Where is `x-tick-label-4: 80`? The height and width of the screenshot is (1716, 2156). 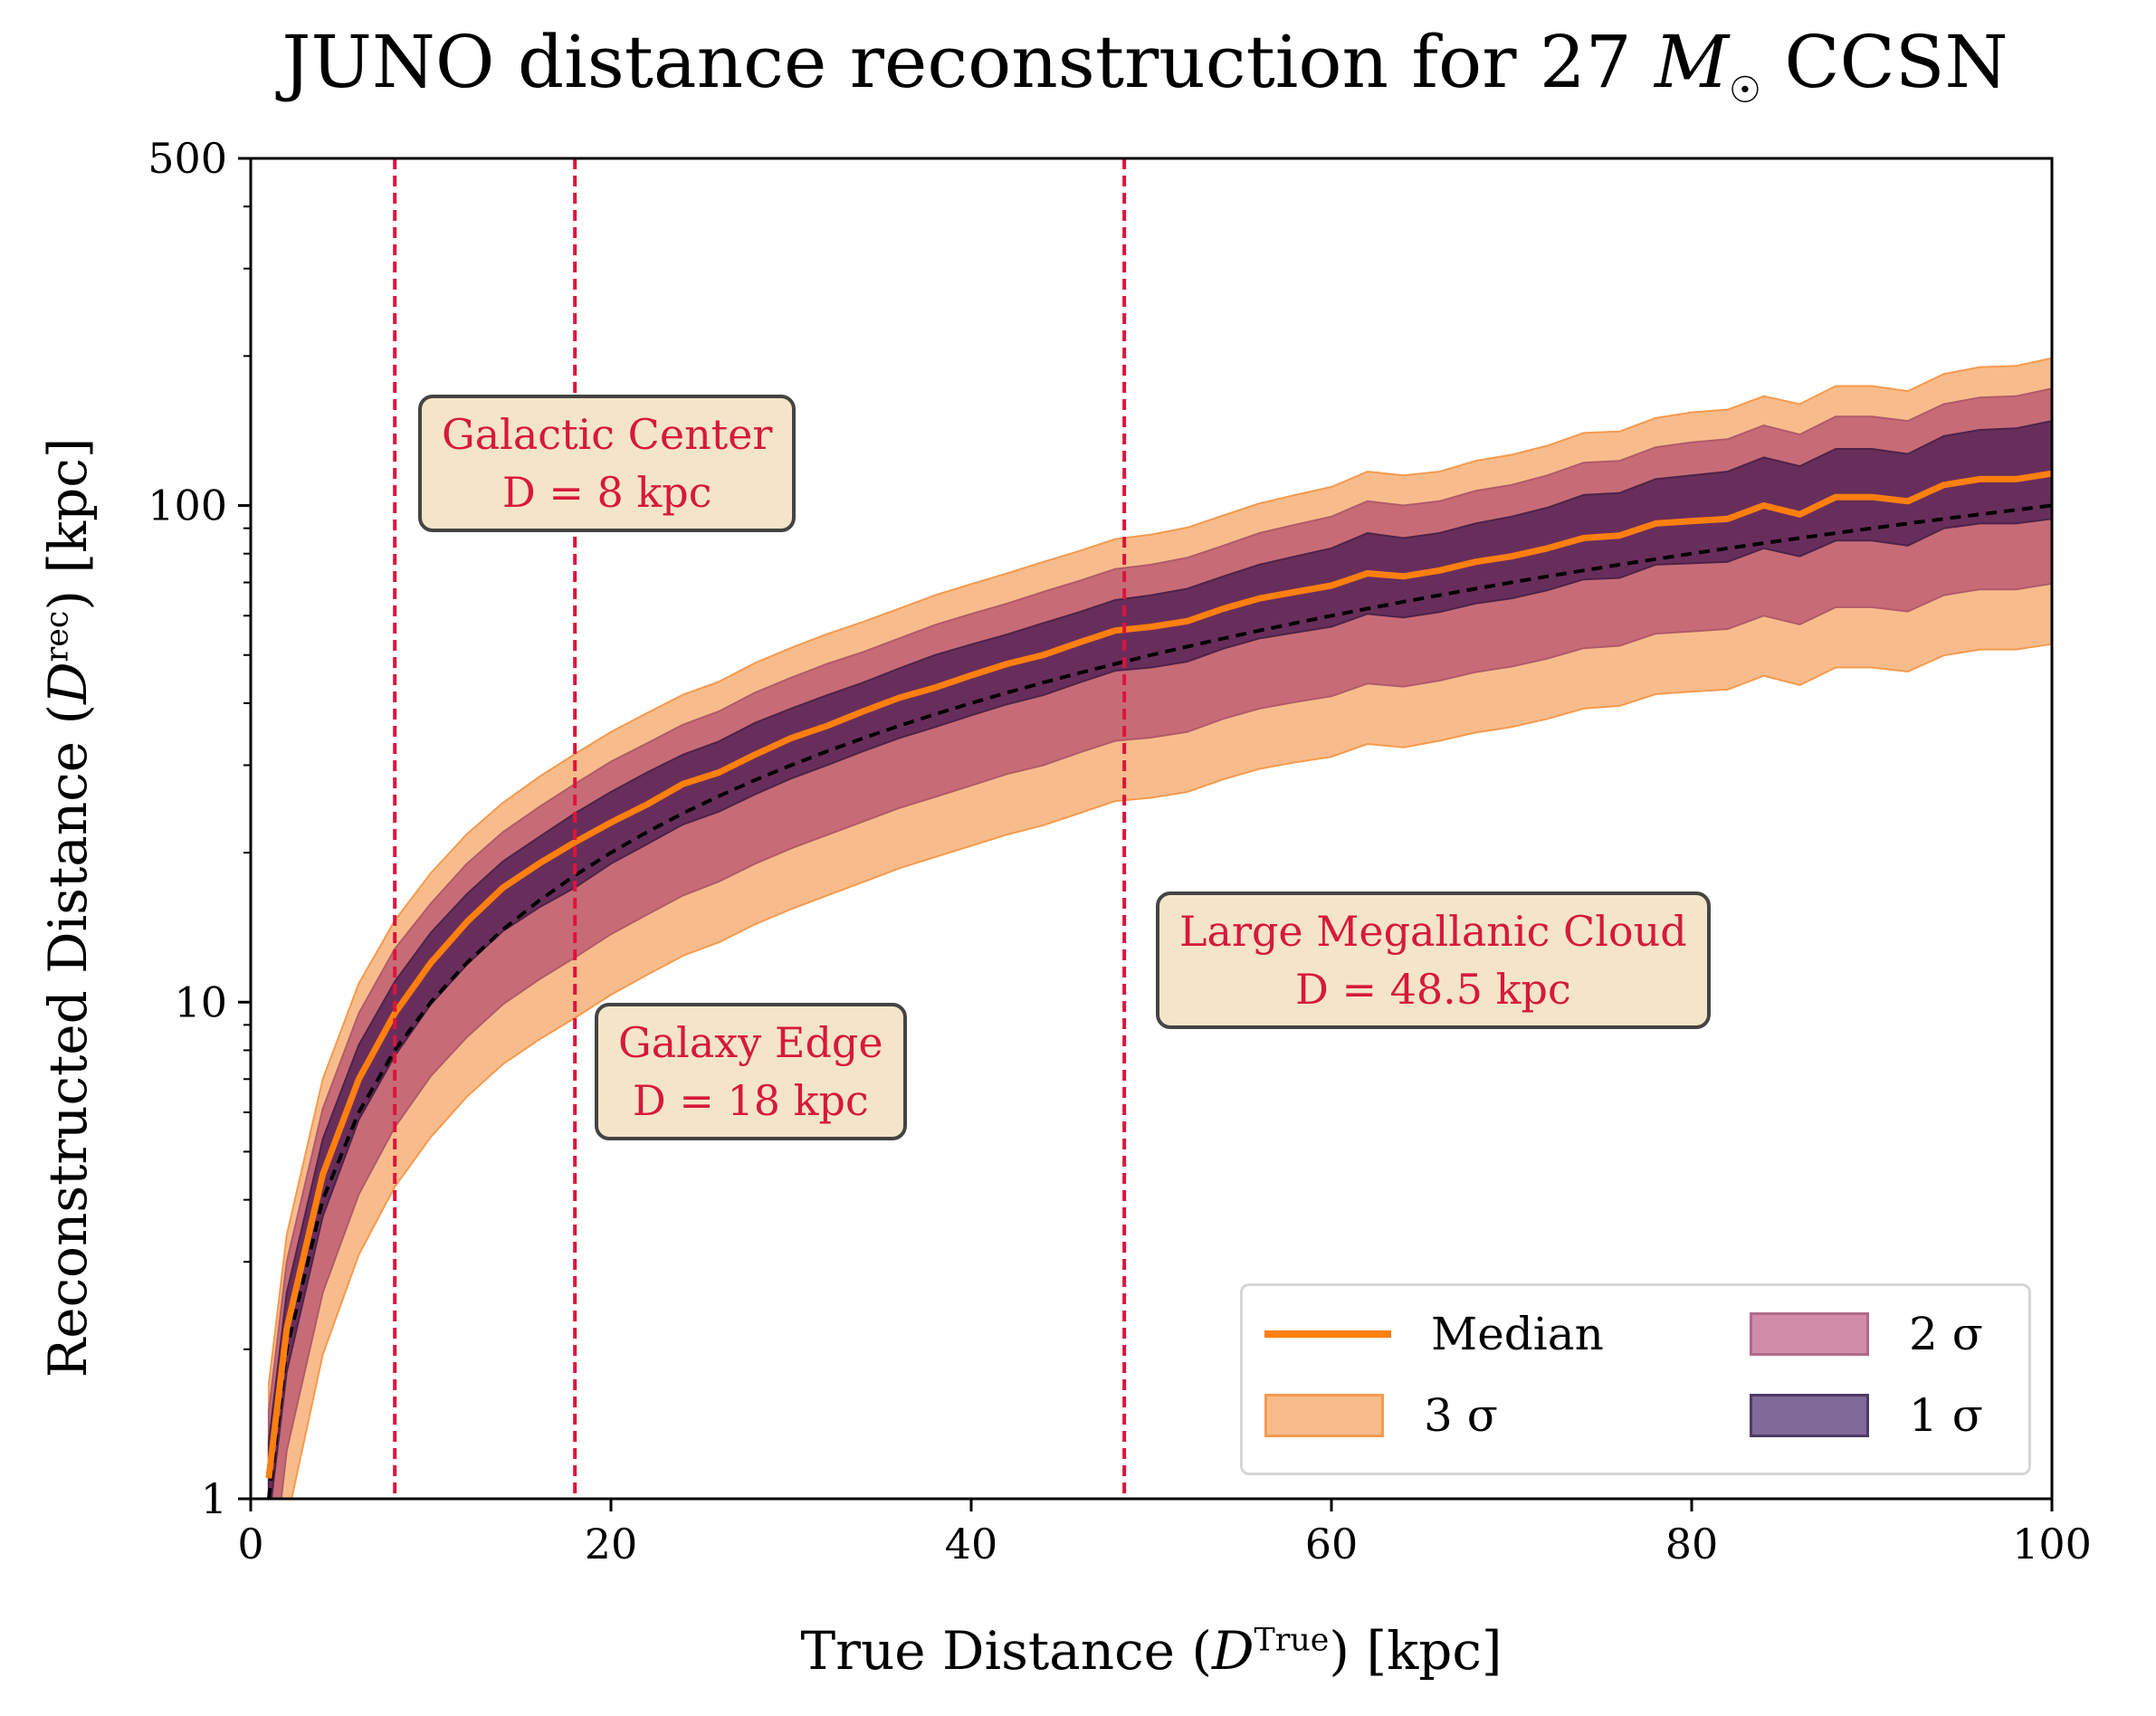
x-tick-label-4: 80 is located at coordinates (1692, 1544).